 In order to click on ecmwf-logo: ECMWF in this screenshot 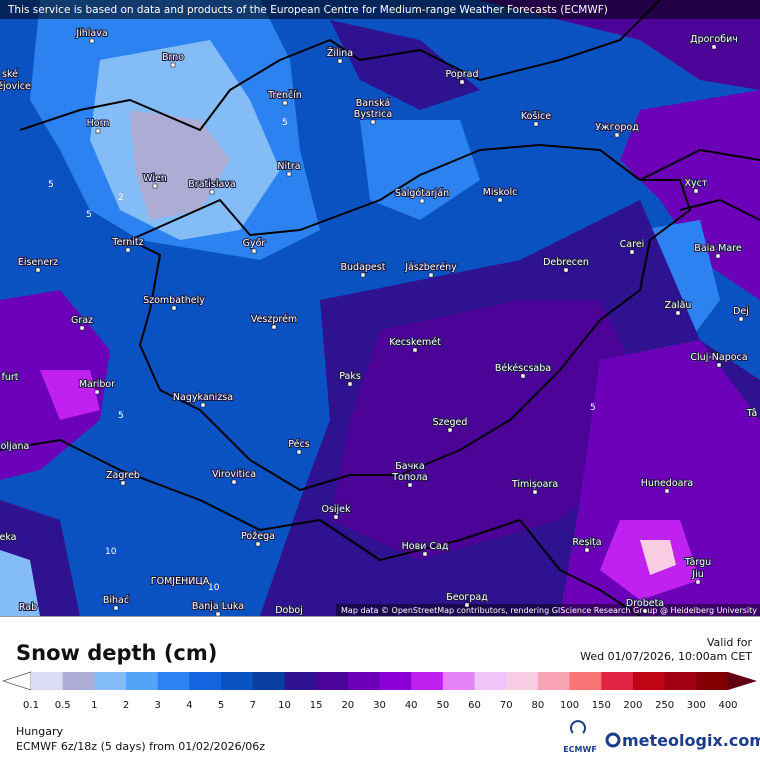, I will do `click(580, 749)`.